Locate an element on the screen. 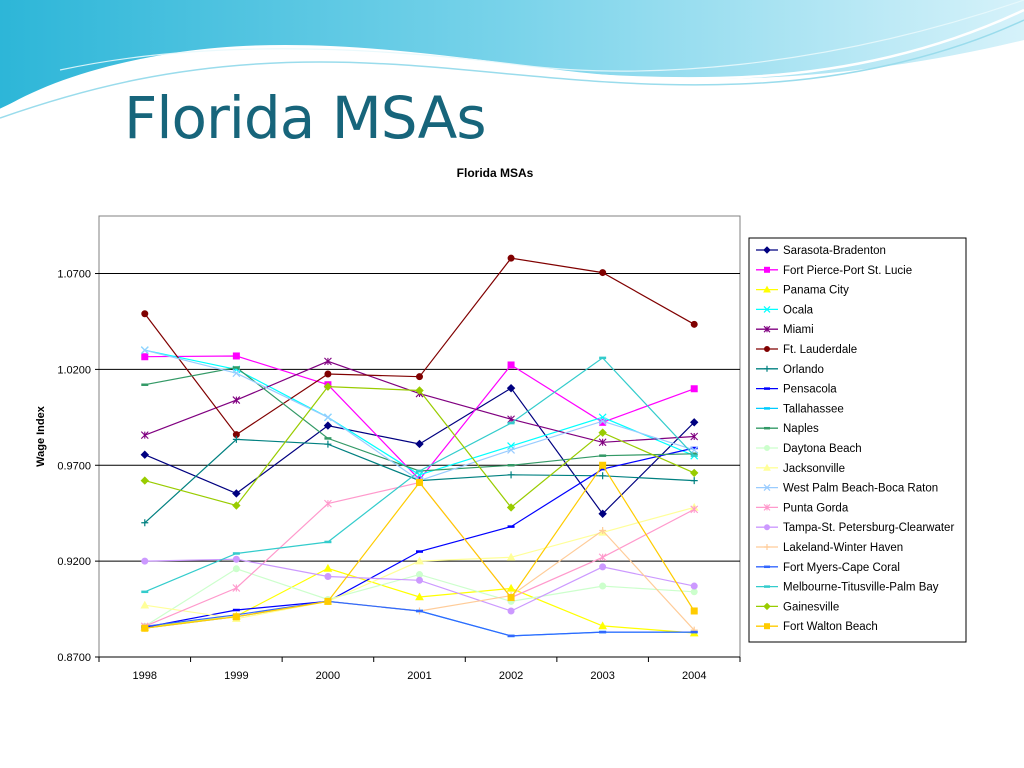 Image resolution: width=1024 pixels, height=768 pixels. legend-label-1: Fort Pierce-Port St. Lucie is located at coordinates (847, 271).